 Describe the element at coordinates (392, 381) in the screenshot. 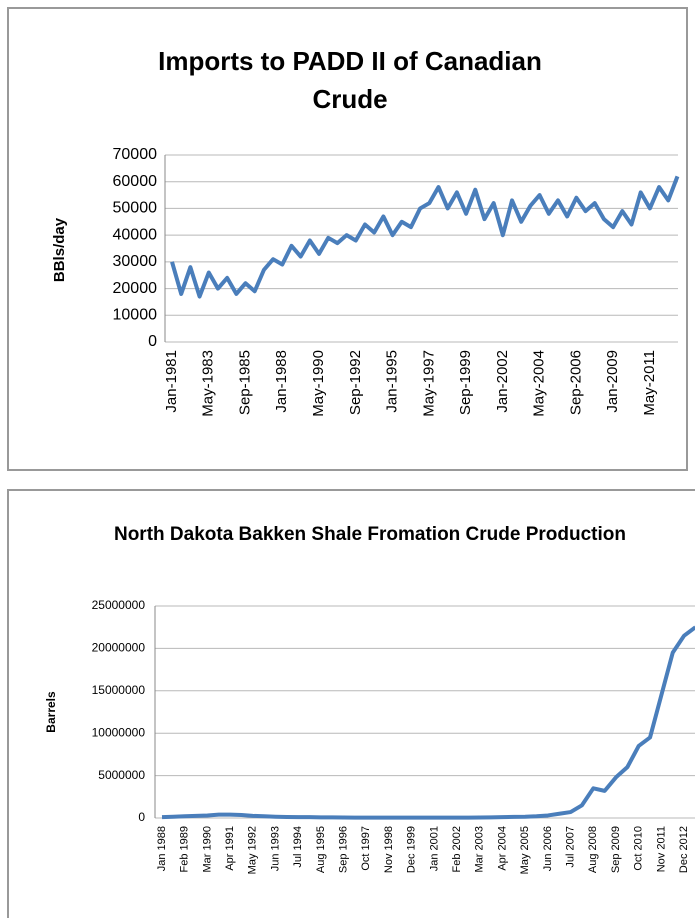

I see `x-tick-label: Jan-1995` at that location.